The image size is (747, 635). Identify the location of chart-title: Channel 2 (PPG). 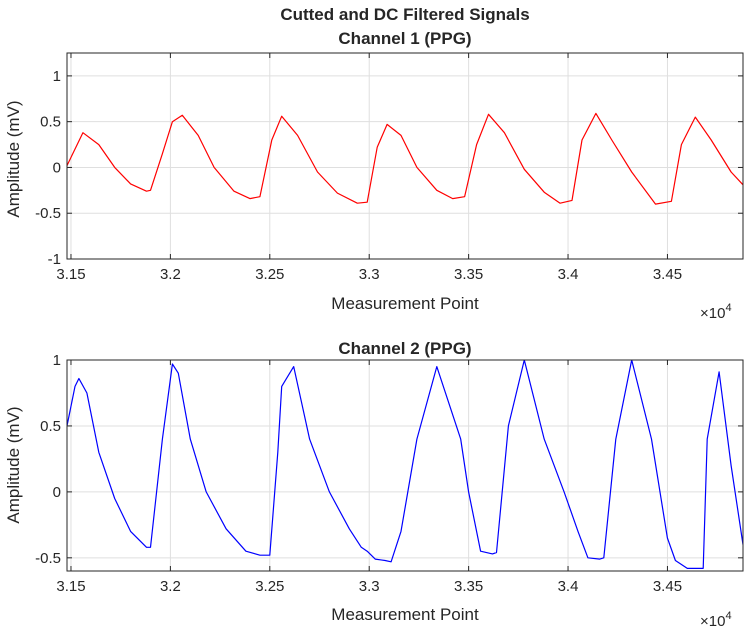
(404, 348).